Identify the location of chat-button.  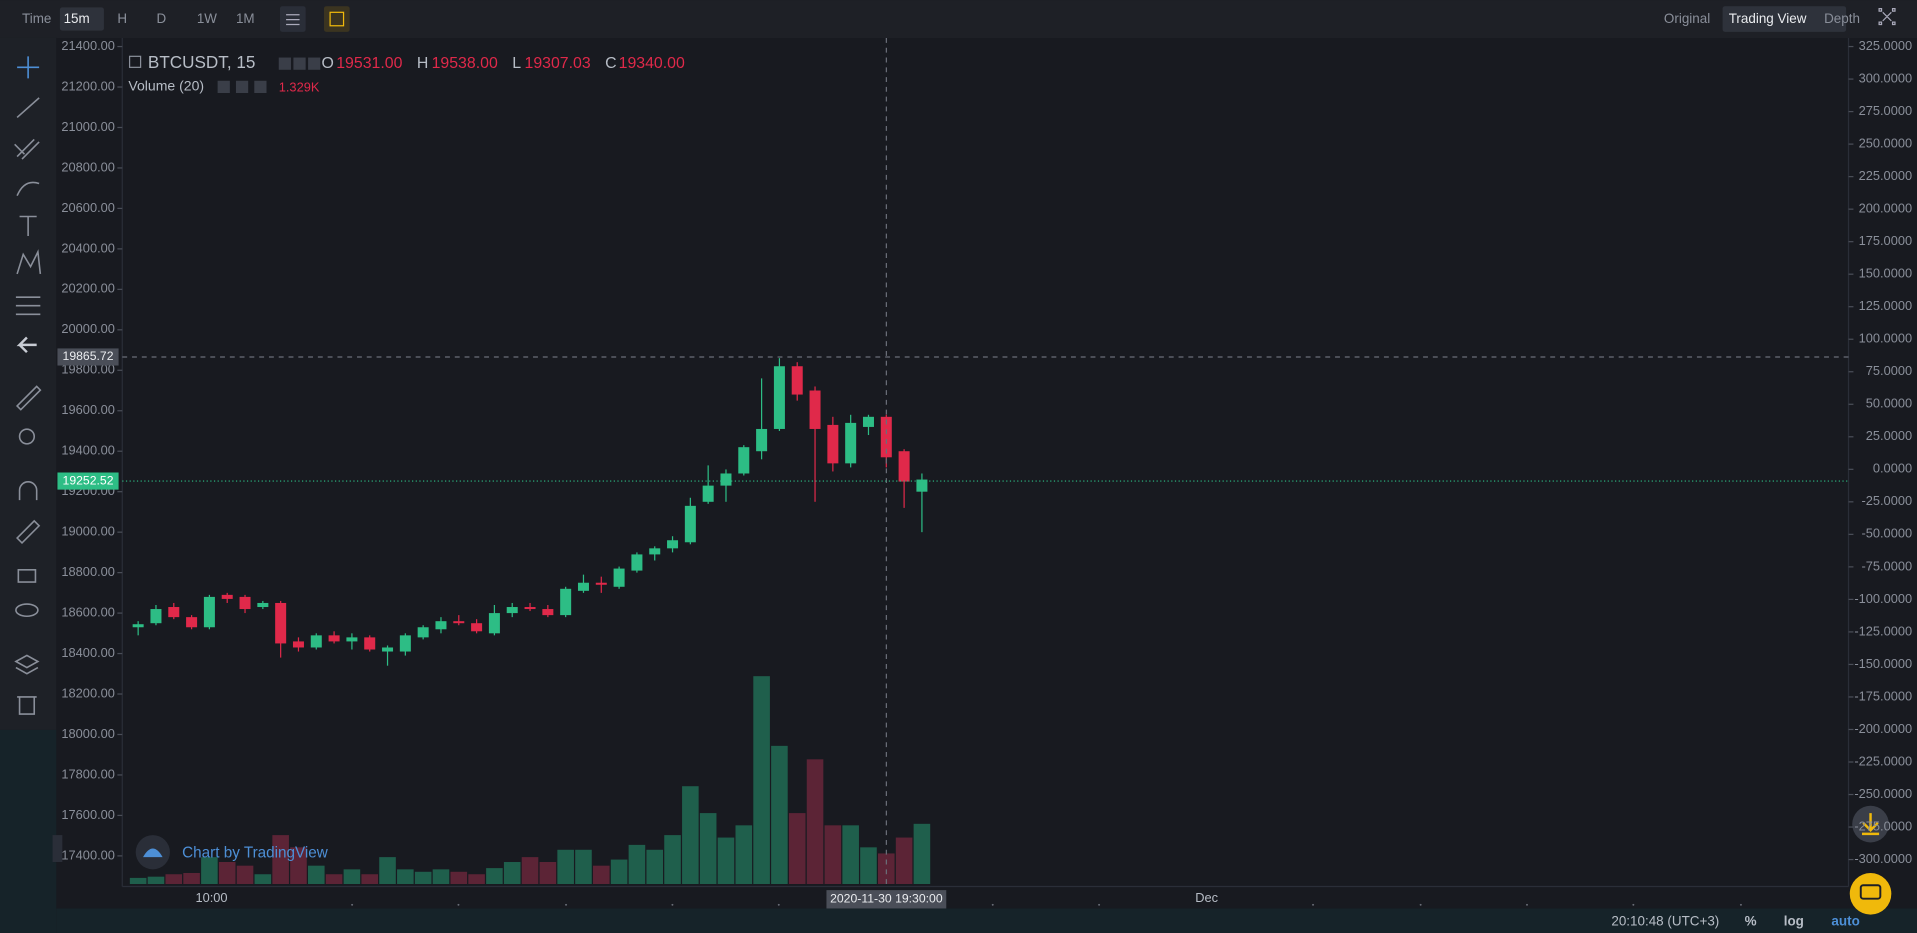
(1870, 894).